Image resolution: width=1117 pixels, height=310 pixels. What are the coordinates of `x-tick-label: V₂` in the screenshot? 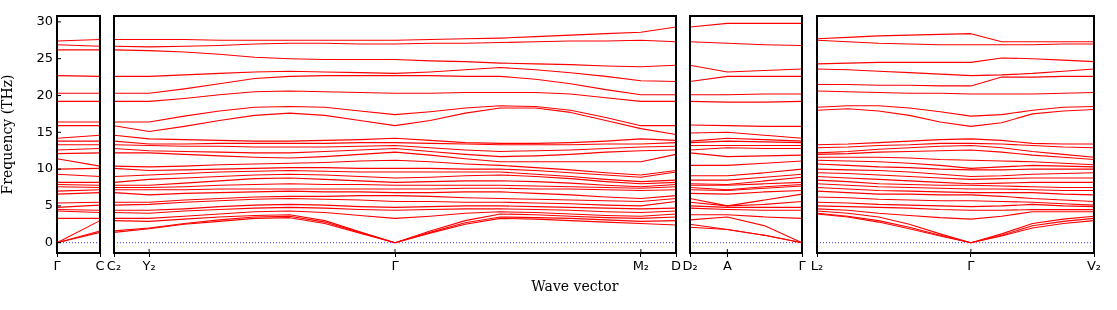 It's located at (1094, 266).